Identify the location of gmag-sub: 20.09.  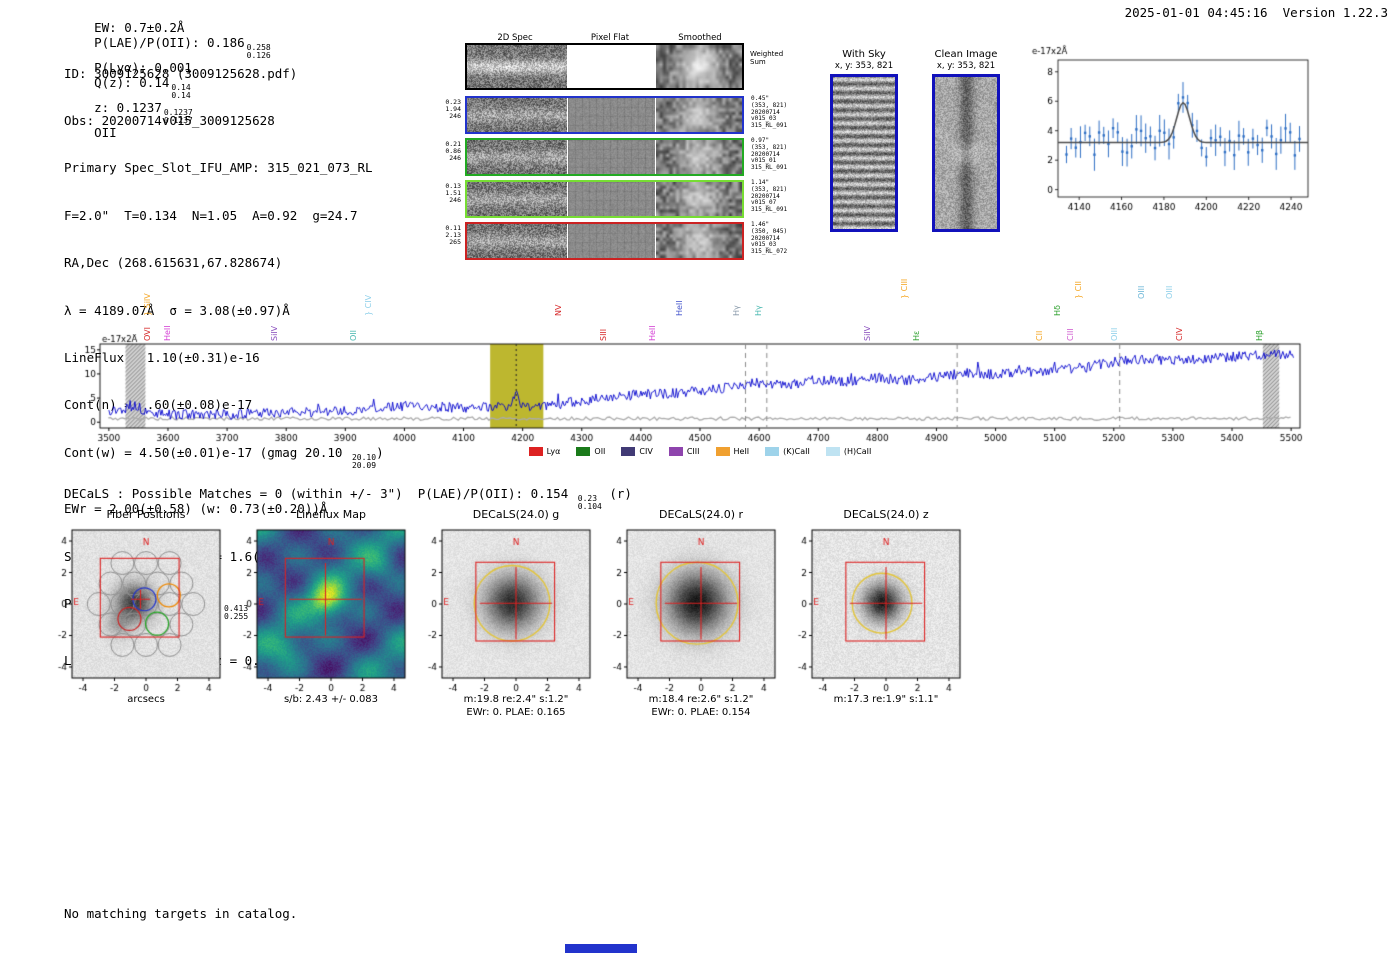
(364, 465).